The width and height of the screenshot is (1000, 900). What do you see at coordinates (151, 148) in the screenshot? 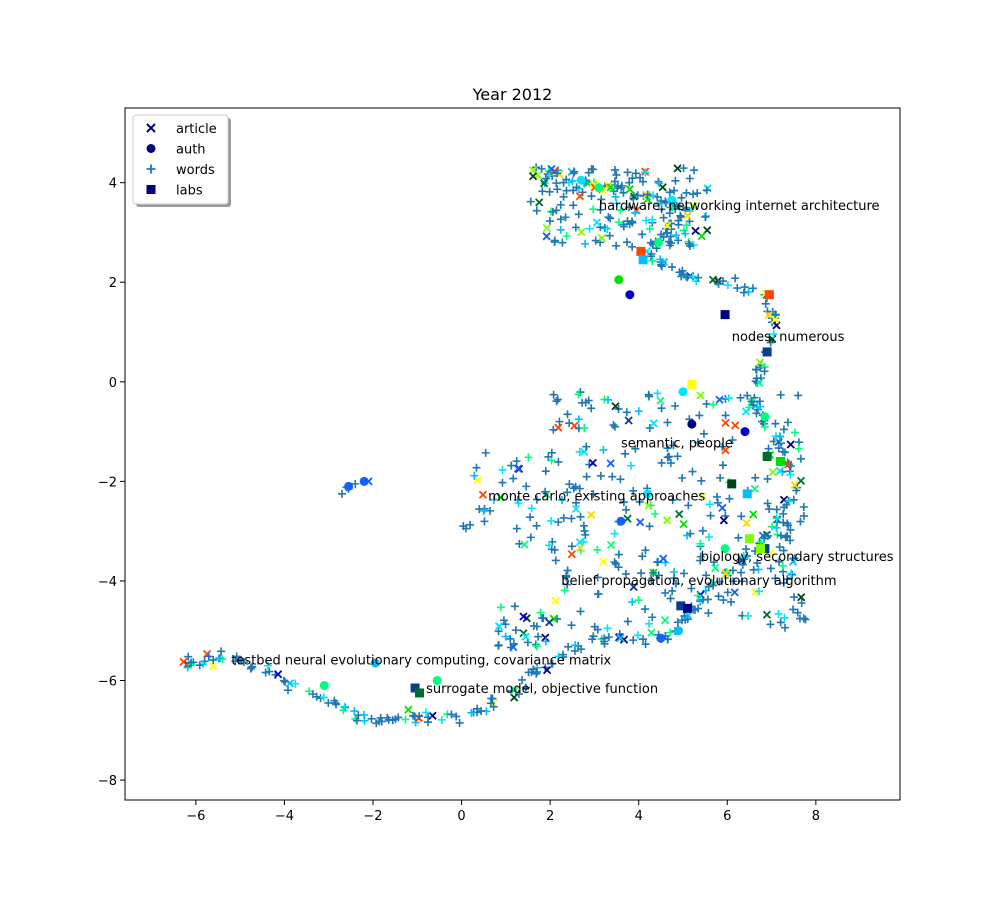
I see `legend-marker-auth` at bounding box center [151, 148].